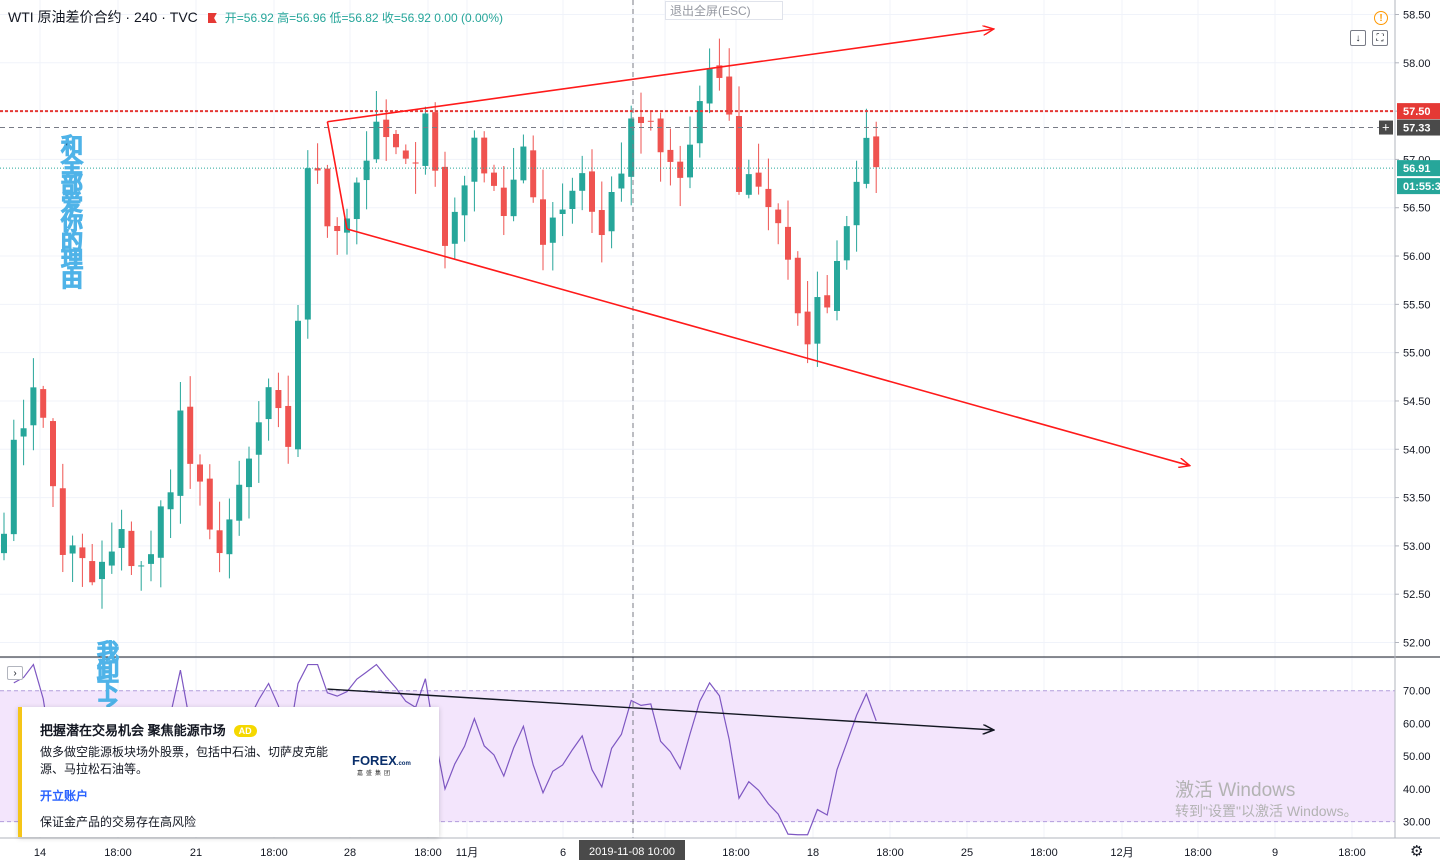  Describe the element at coordinates (1417, 757) in the screenshot. I see `rsi-tick-label: 50.00` at that location.